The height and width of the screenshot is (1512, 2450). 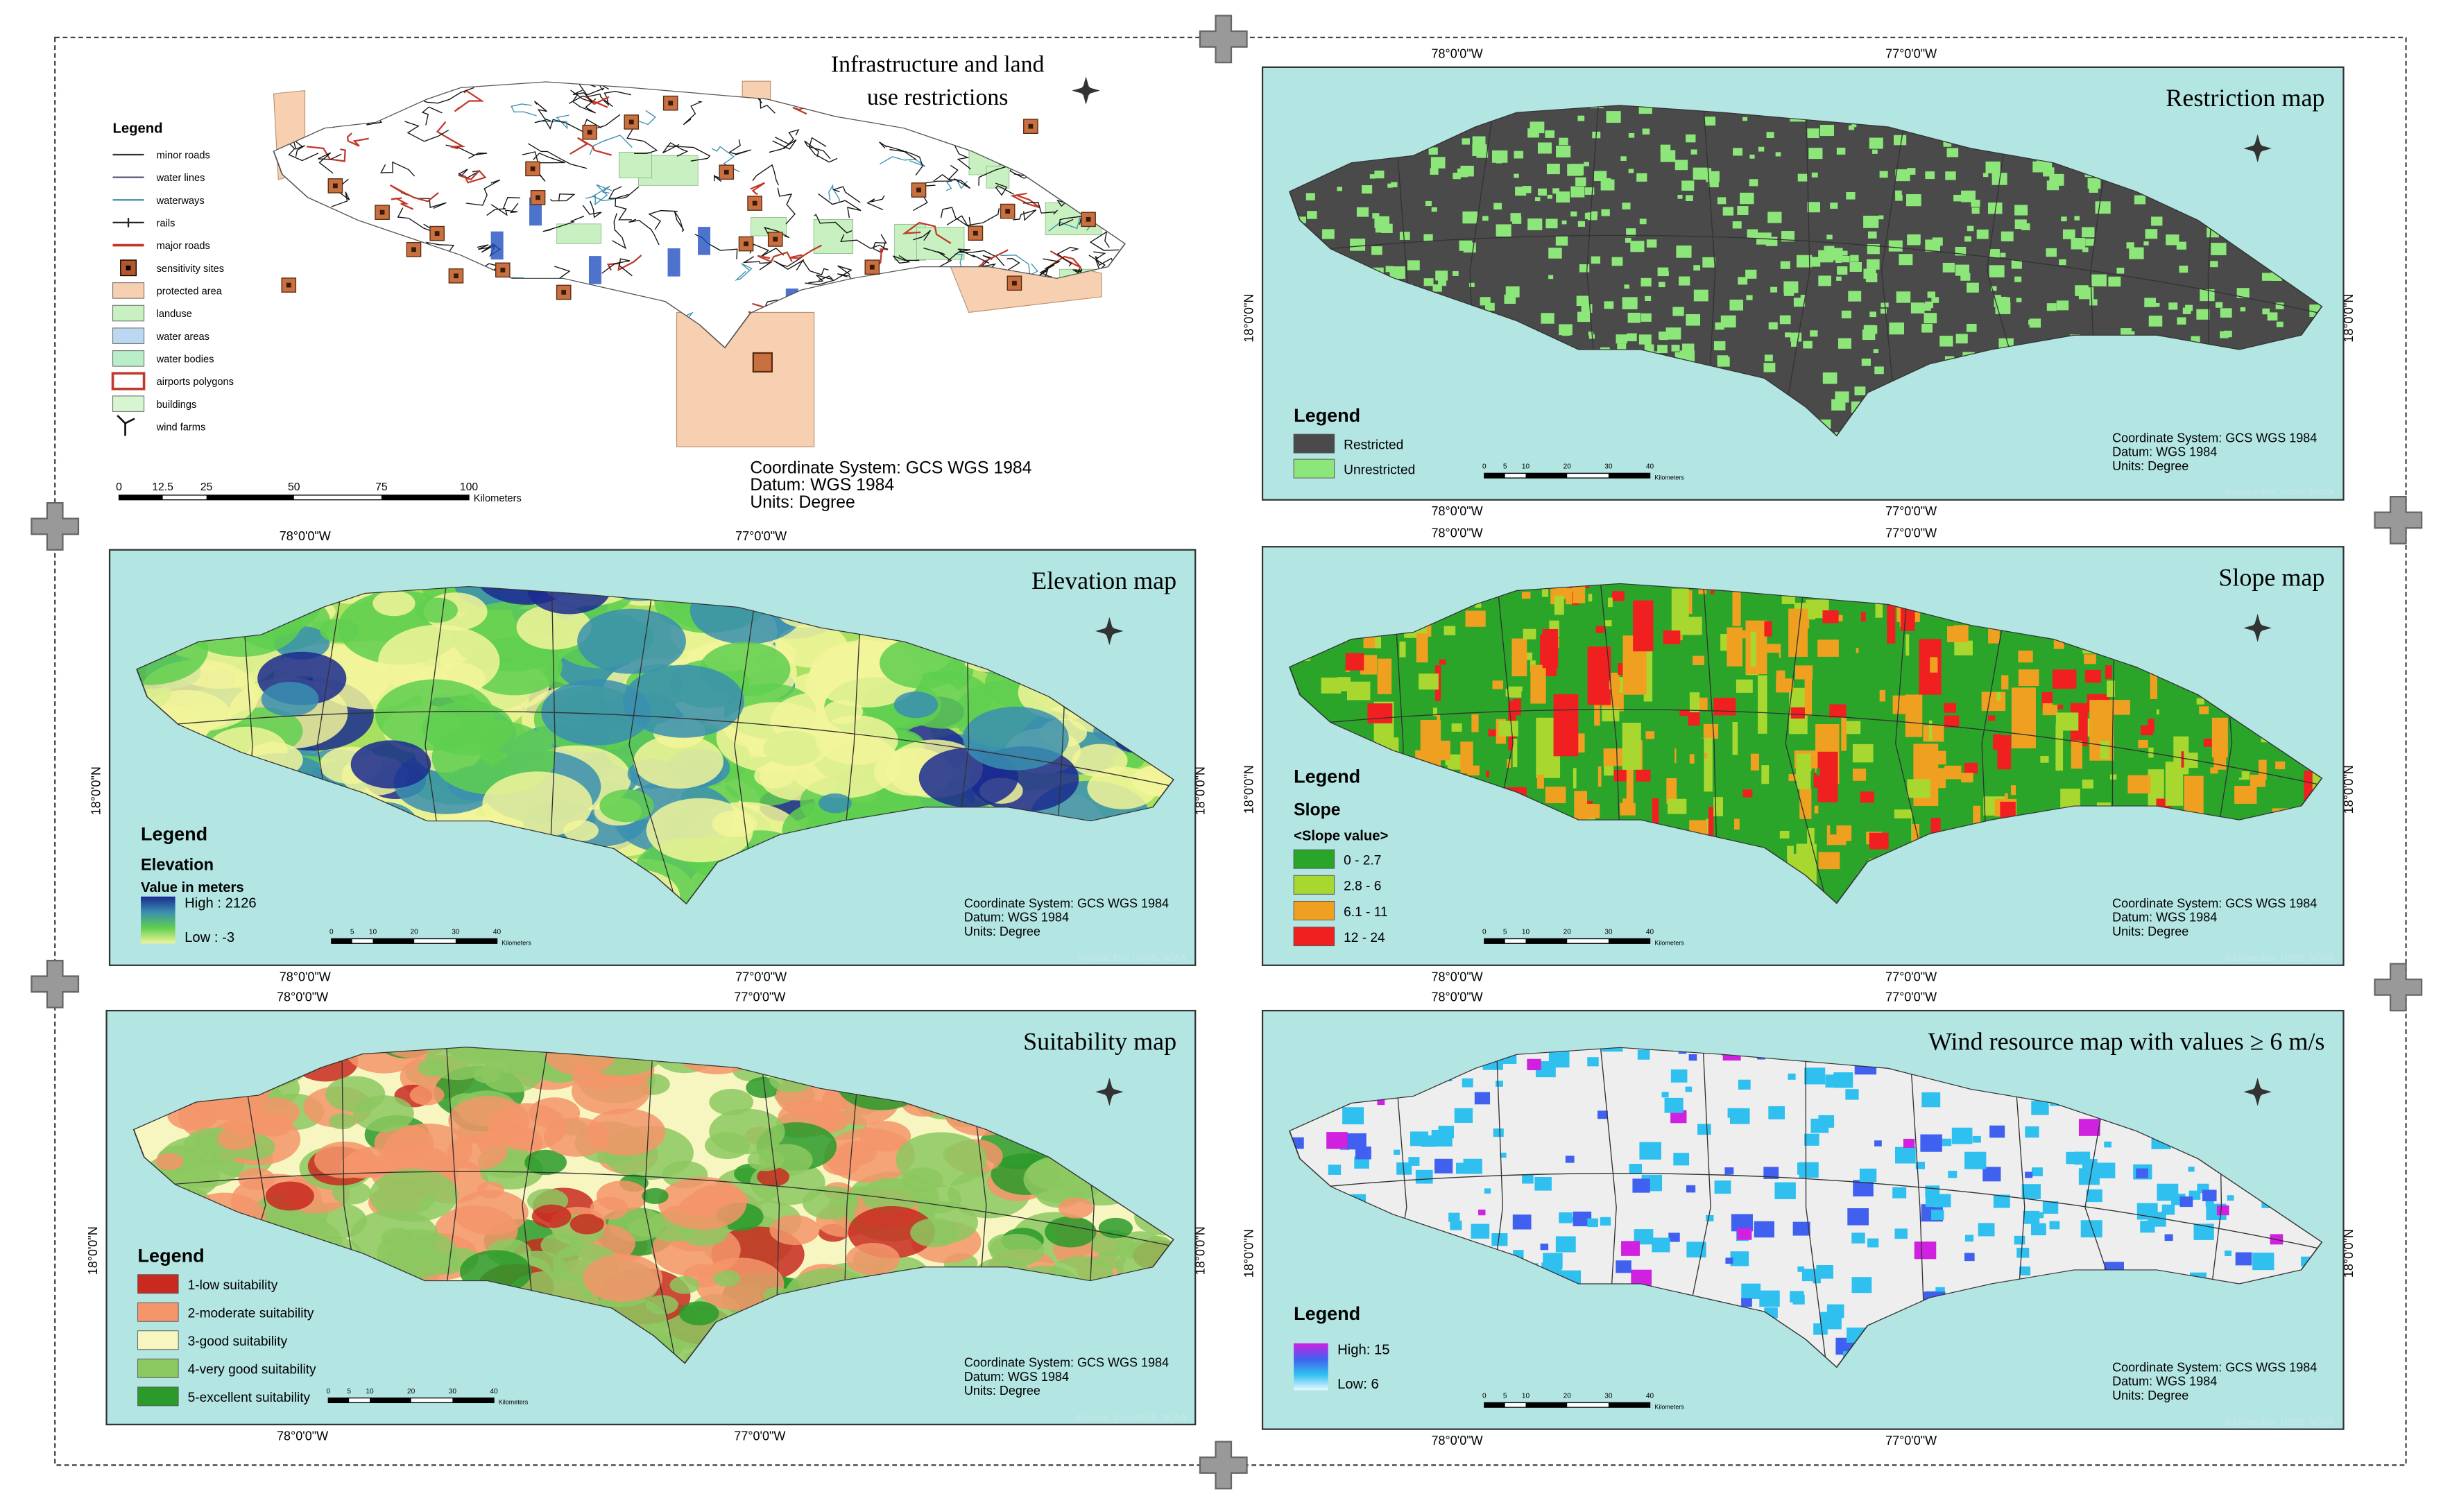 What do you see at coordinates (1017, 1377) in the screenshot?
I see `coordinate-info: Datum: WGS 1984` at bounding box center [1017, 1377].